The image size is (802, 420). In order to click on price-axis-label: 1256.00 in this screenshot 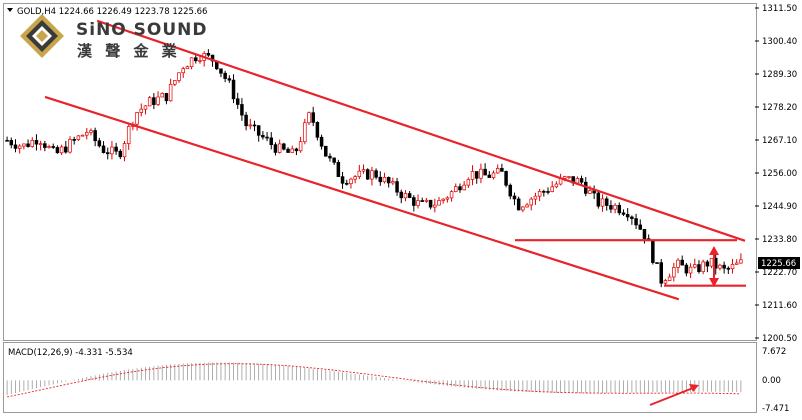, I will do `click(779, 174)`.